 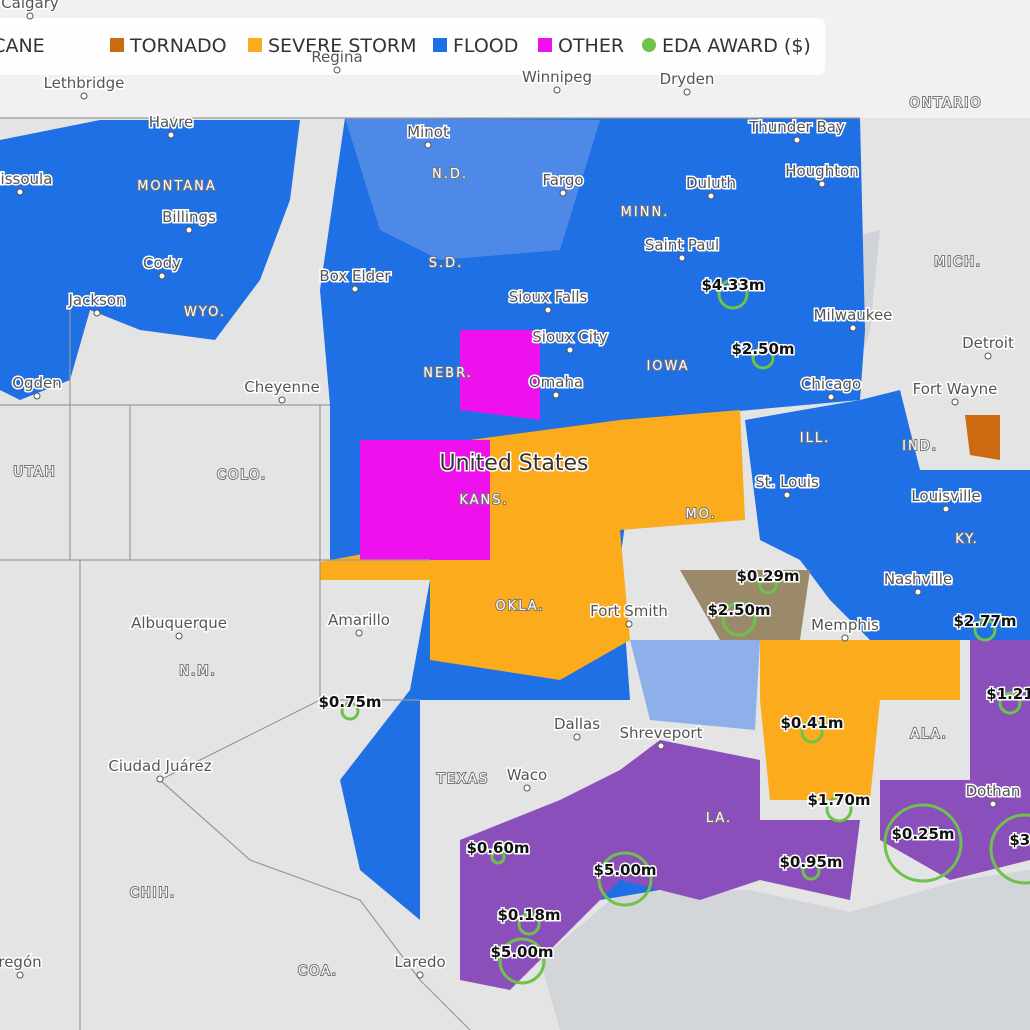 I want to click on place-label: Ogden, so click(x=37, y=383).